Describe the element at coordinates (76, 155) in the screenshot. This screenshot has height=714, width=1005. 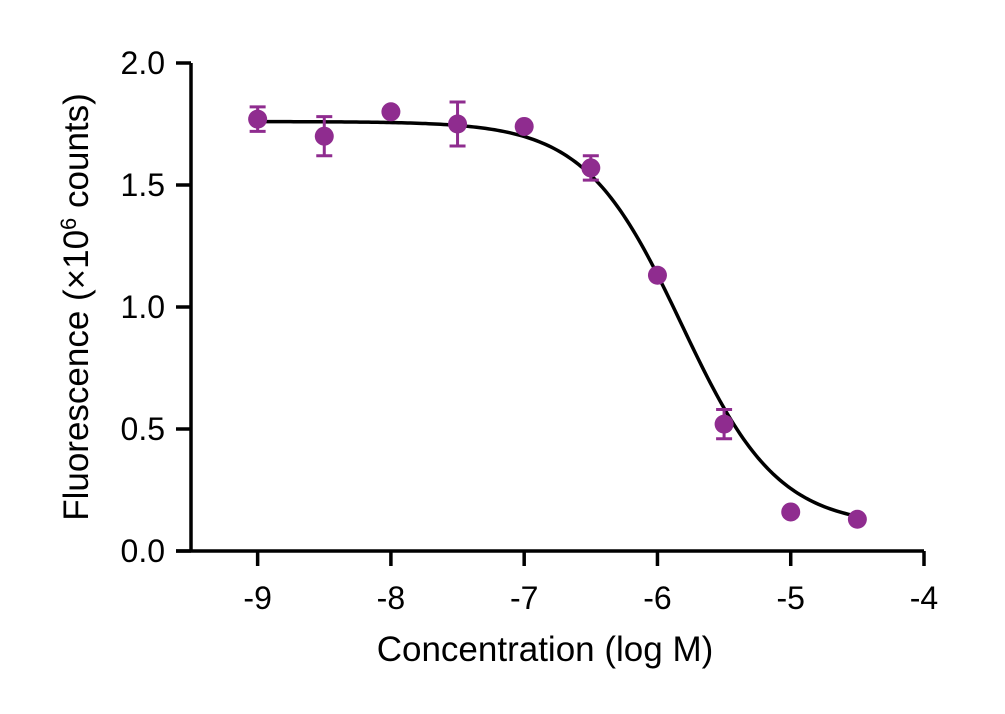
I see `y-axis-title-suffix: counts)` at that location.